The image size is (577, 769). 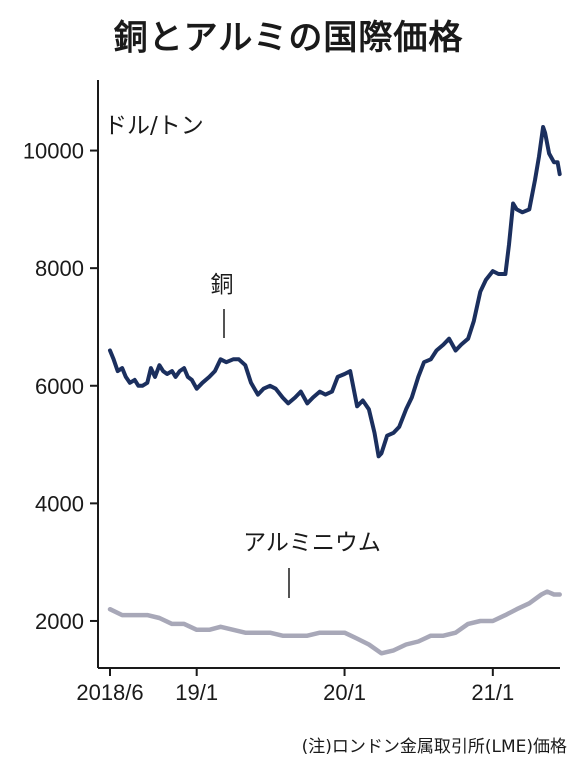 I want to click on series-line-aluminium, so click(x=334, y=622).